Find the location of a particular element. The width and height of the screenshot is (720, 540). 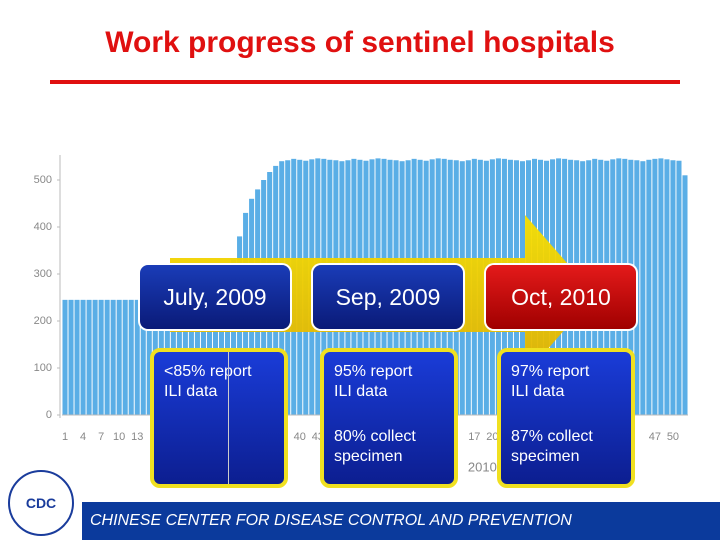

milestone-date: July, 2009 is located at coordinates (215, 297).